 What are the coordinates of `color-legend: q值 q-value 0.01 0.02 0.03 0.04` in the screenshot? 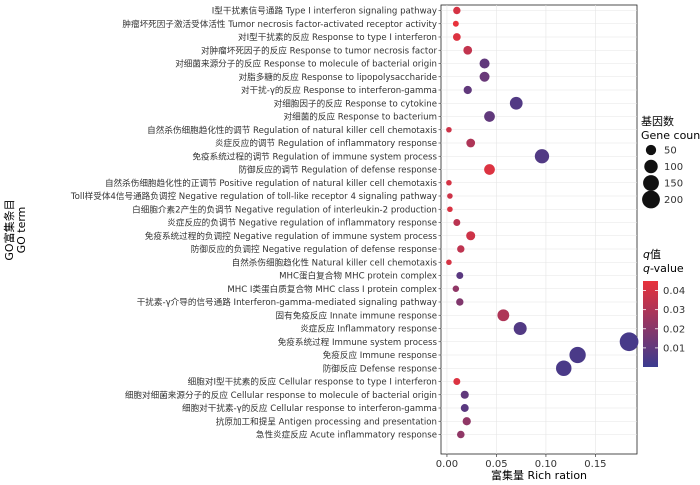 It's located at (664, 307).